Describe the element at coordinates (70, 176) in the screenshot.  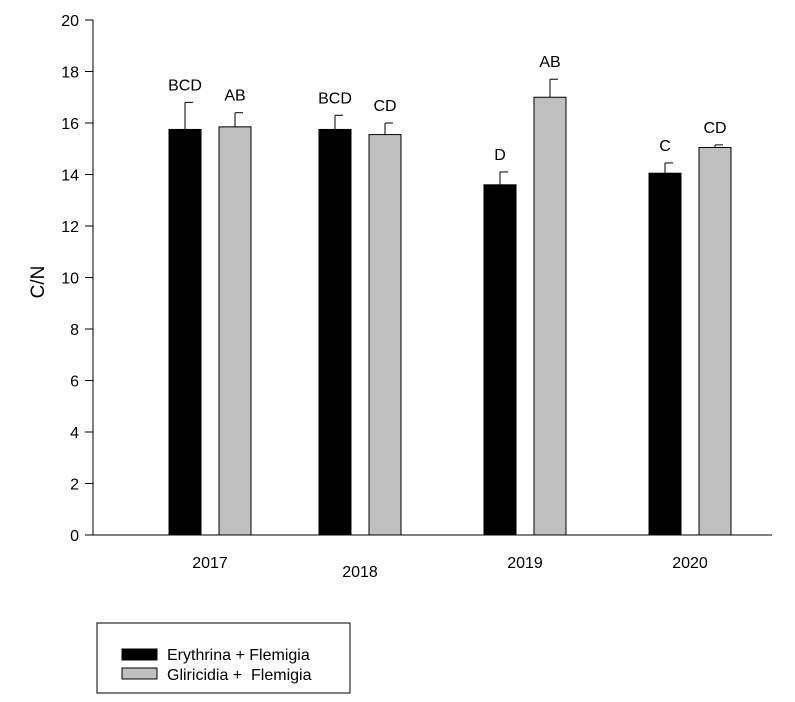
I see `y-tick-label: 14` at that location.